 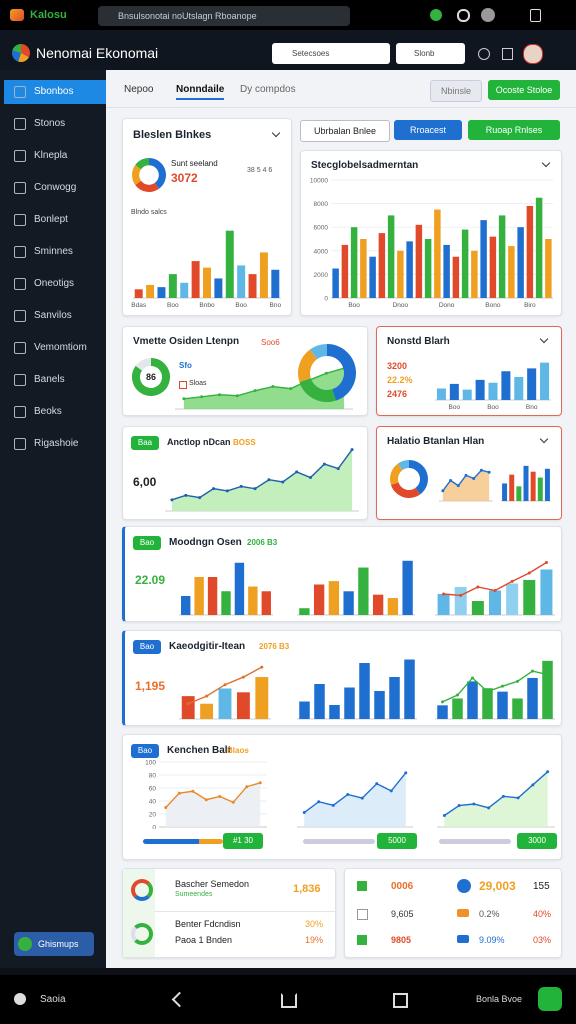 I want to click on recents-button, so click(x=400, y=1000).